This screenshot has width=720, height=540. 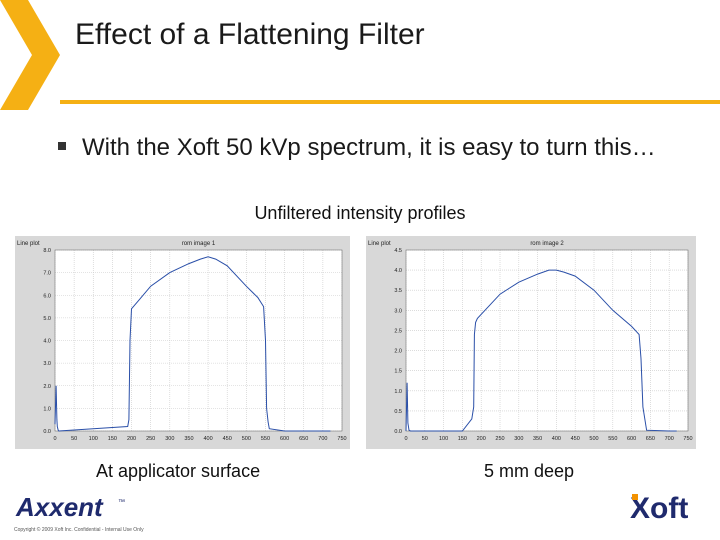 I want to click on xoft-logo-accent, so click(x=635, y=497).